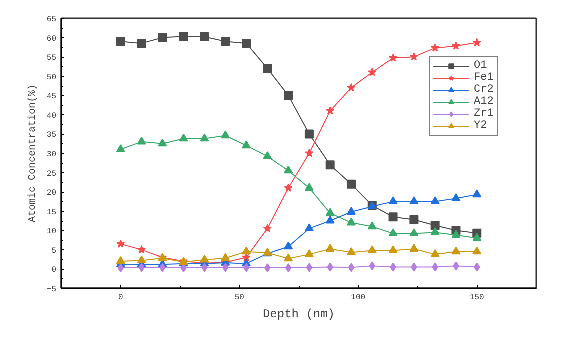 The height and width of the screenshot is (341, 569). What do you see at coordinates (481, 126) in the screenshot?
I see `legend-label: Y2` at bounding box center [481, 126].